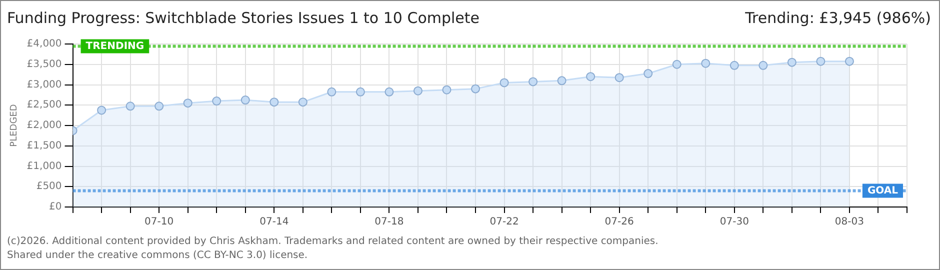 The width and height of the screenshot is (940, 270). Describe the element at coordinates (838, 18) in the screenshot. I see `chart-subtitle: Trending: £3,945 (986%)` at that location.